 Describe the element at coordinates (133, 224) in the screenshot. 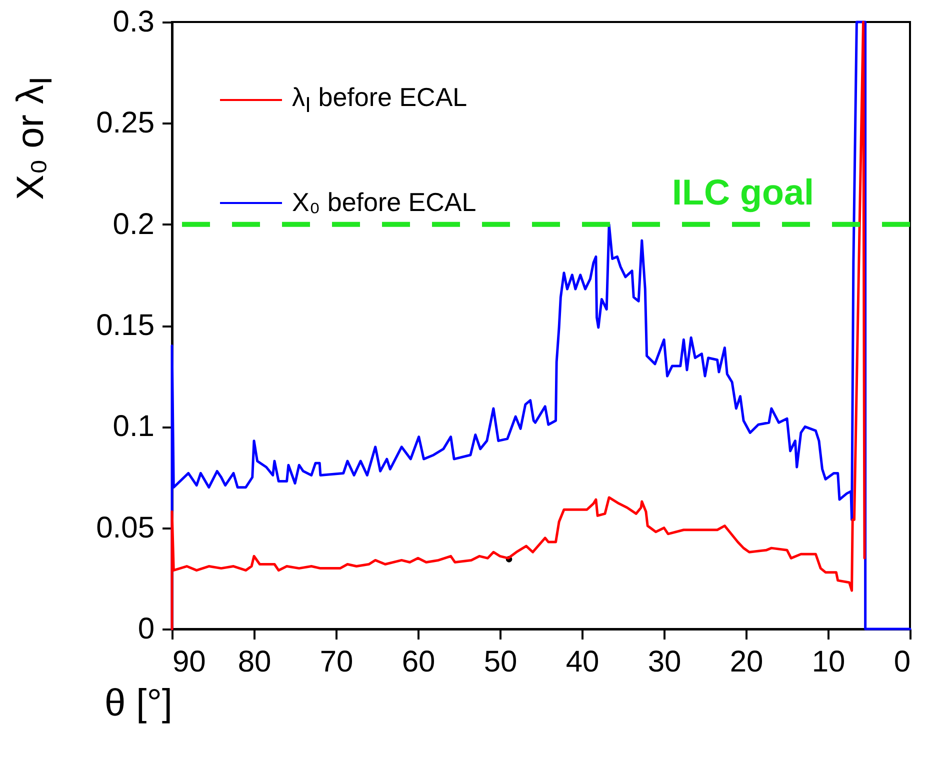

I see `y-tick-label: 0.2` at that location.